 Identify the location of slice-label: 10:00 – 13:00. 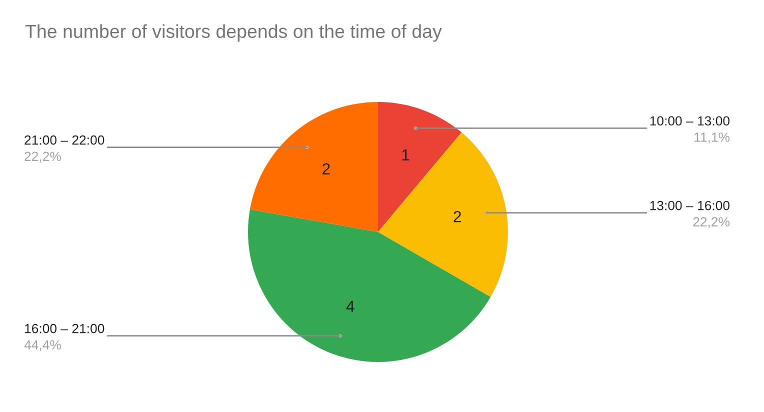
(690, 121).